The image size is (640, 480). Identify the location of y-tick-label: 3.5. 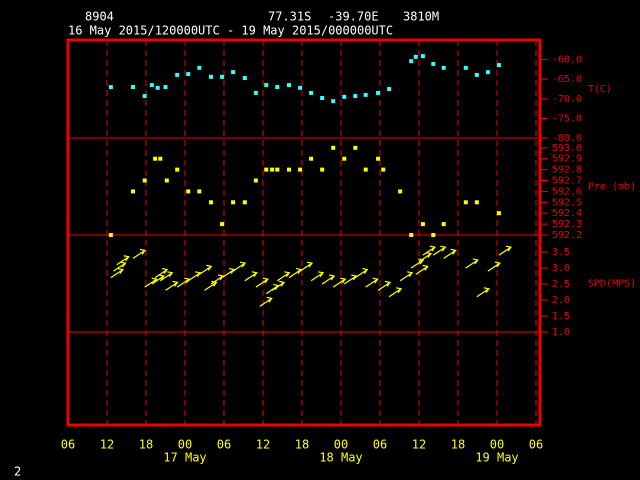
(561, 252).